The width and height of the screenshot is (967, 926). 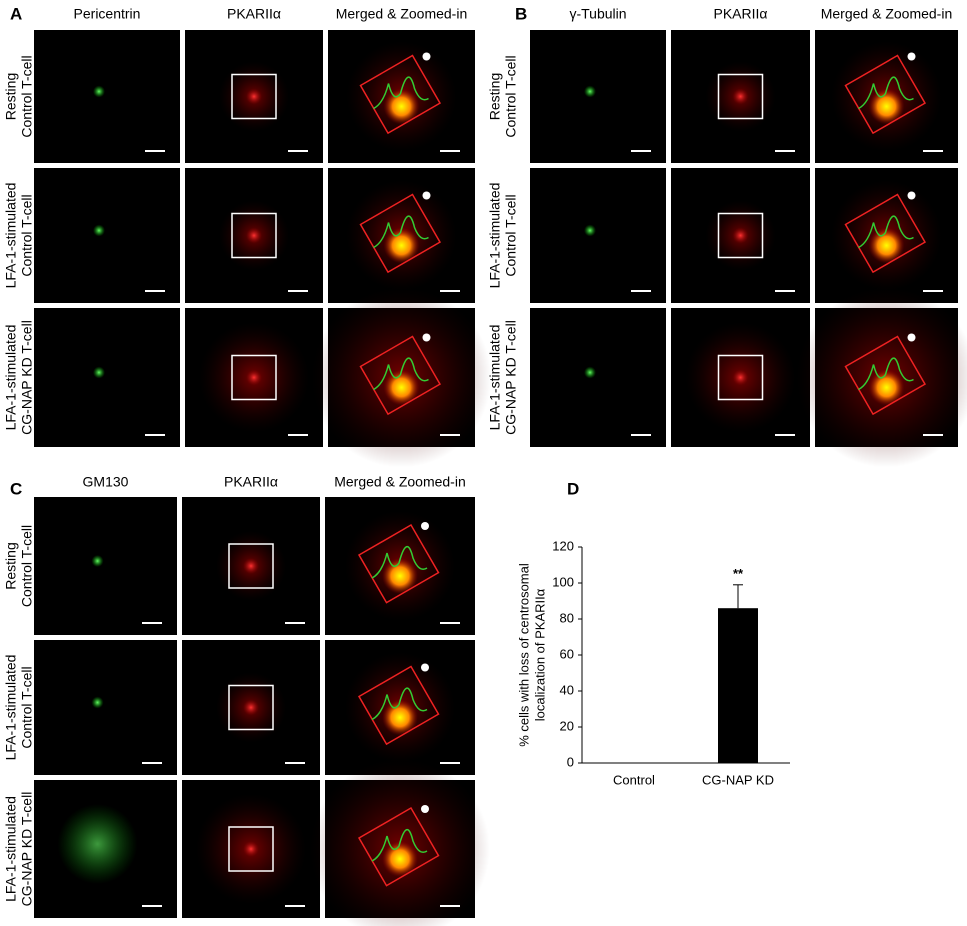 I want to click on y-tick-label: 40, so click(x=567, y=689).